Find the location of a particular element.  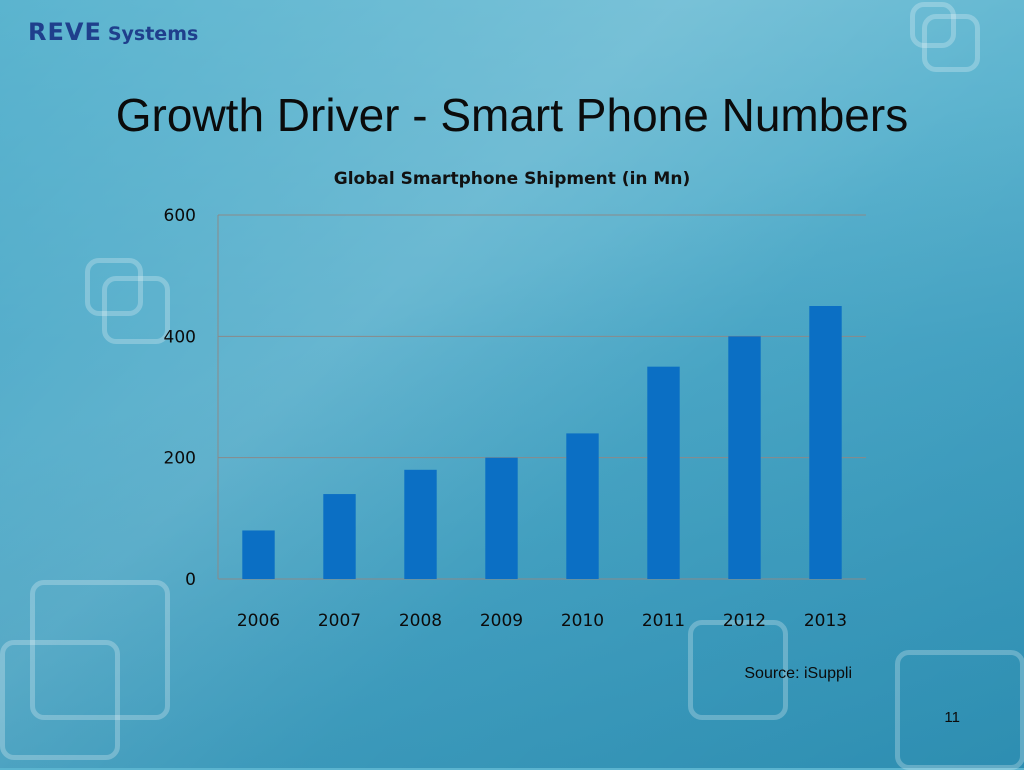

bar-2011 is located at coordinates (663, 472).